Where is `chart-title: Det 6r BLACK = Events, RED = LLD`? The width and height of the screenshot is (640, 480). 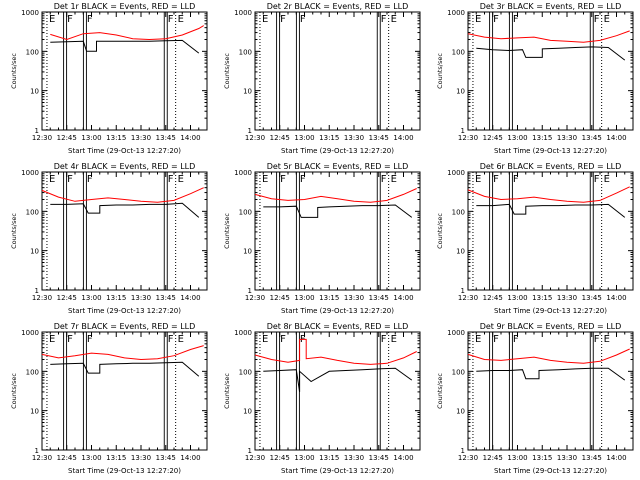
chart-title: Det 6r BLACK = Events, RED = LLD is located at coordinates (551, 166).